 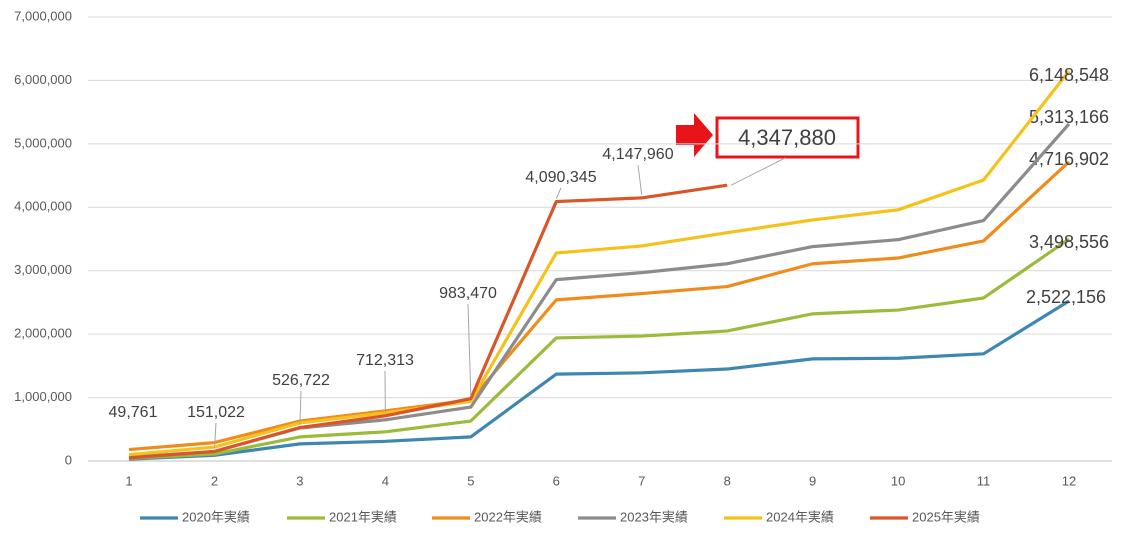 I want to click on data-label: 6,148,548, so click(x=1069, y=75).